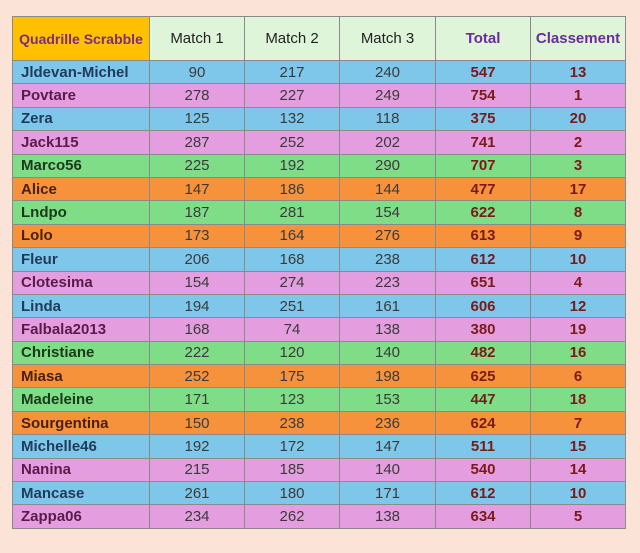 This screenshot has height=553, width=640. I want to click on table-row: Mancase 261 180 171 612 10, so click(319, 493).